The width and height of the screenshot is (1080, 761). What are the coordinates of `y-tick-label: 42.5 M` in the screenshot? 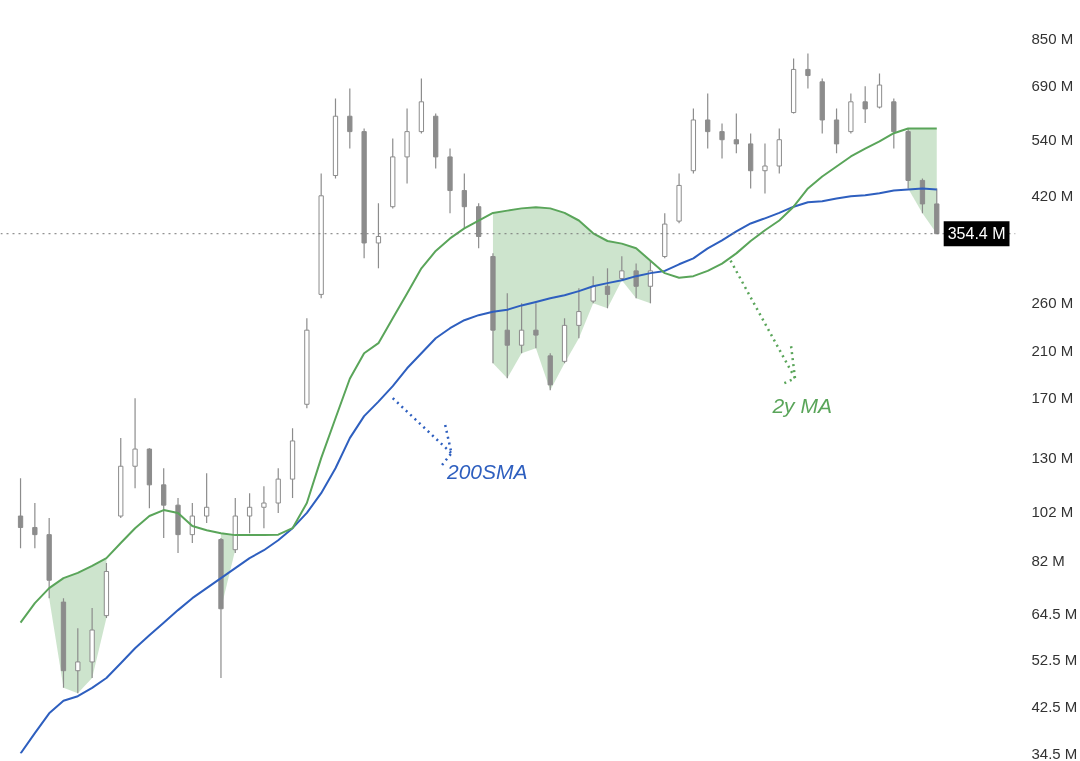 It's located at (1054, 707).